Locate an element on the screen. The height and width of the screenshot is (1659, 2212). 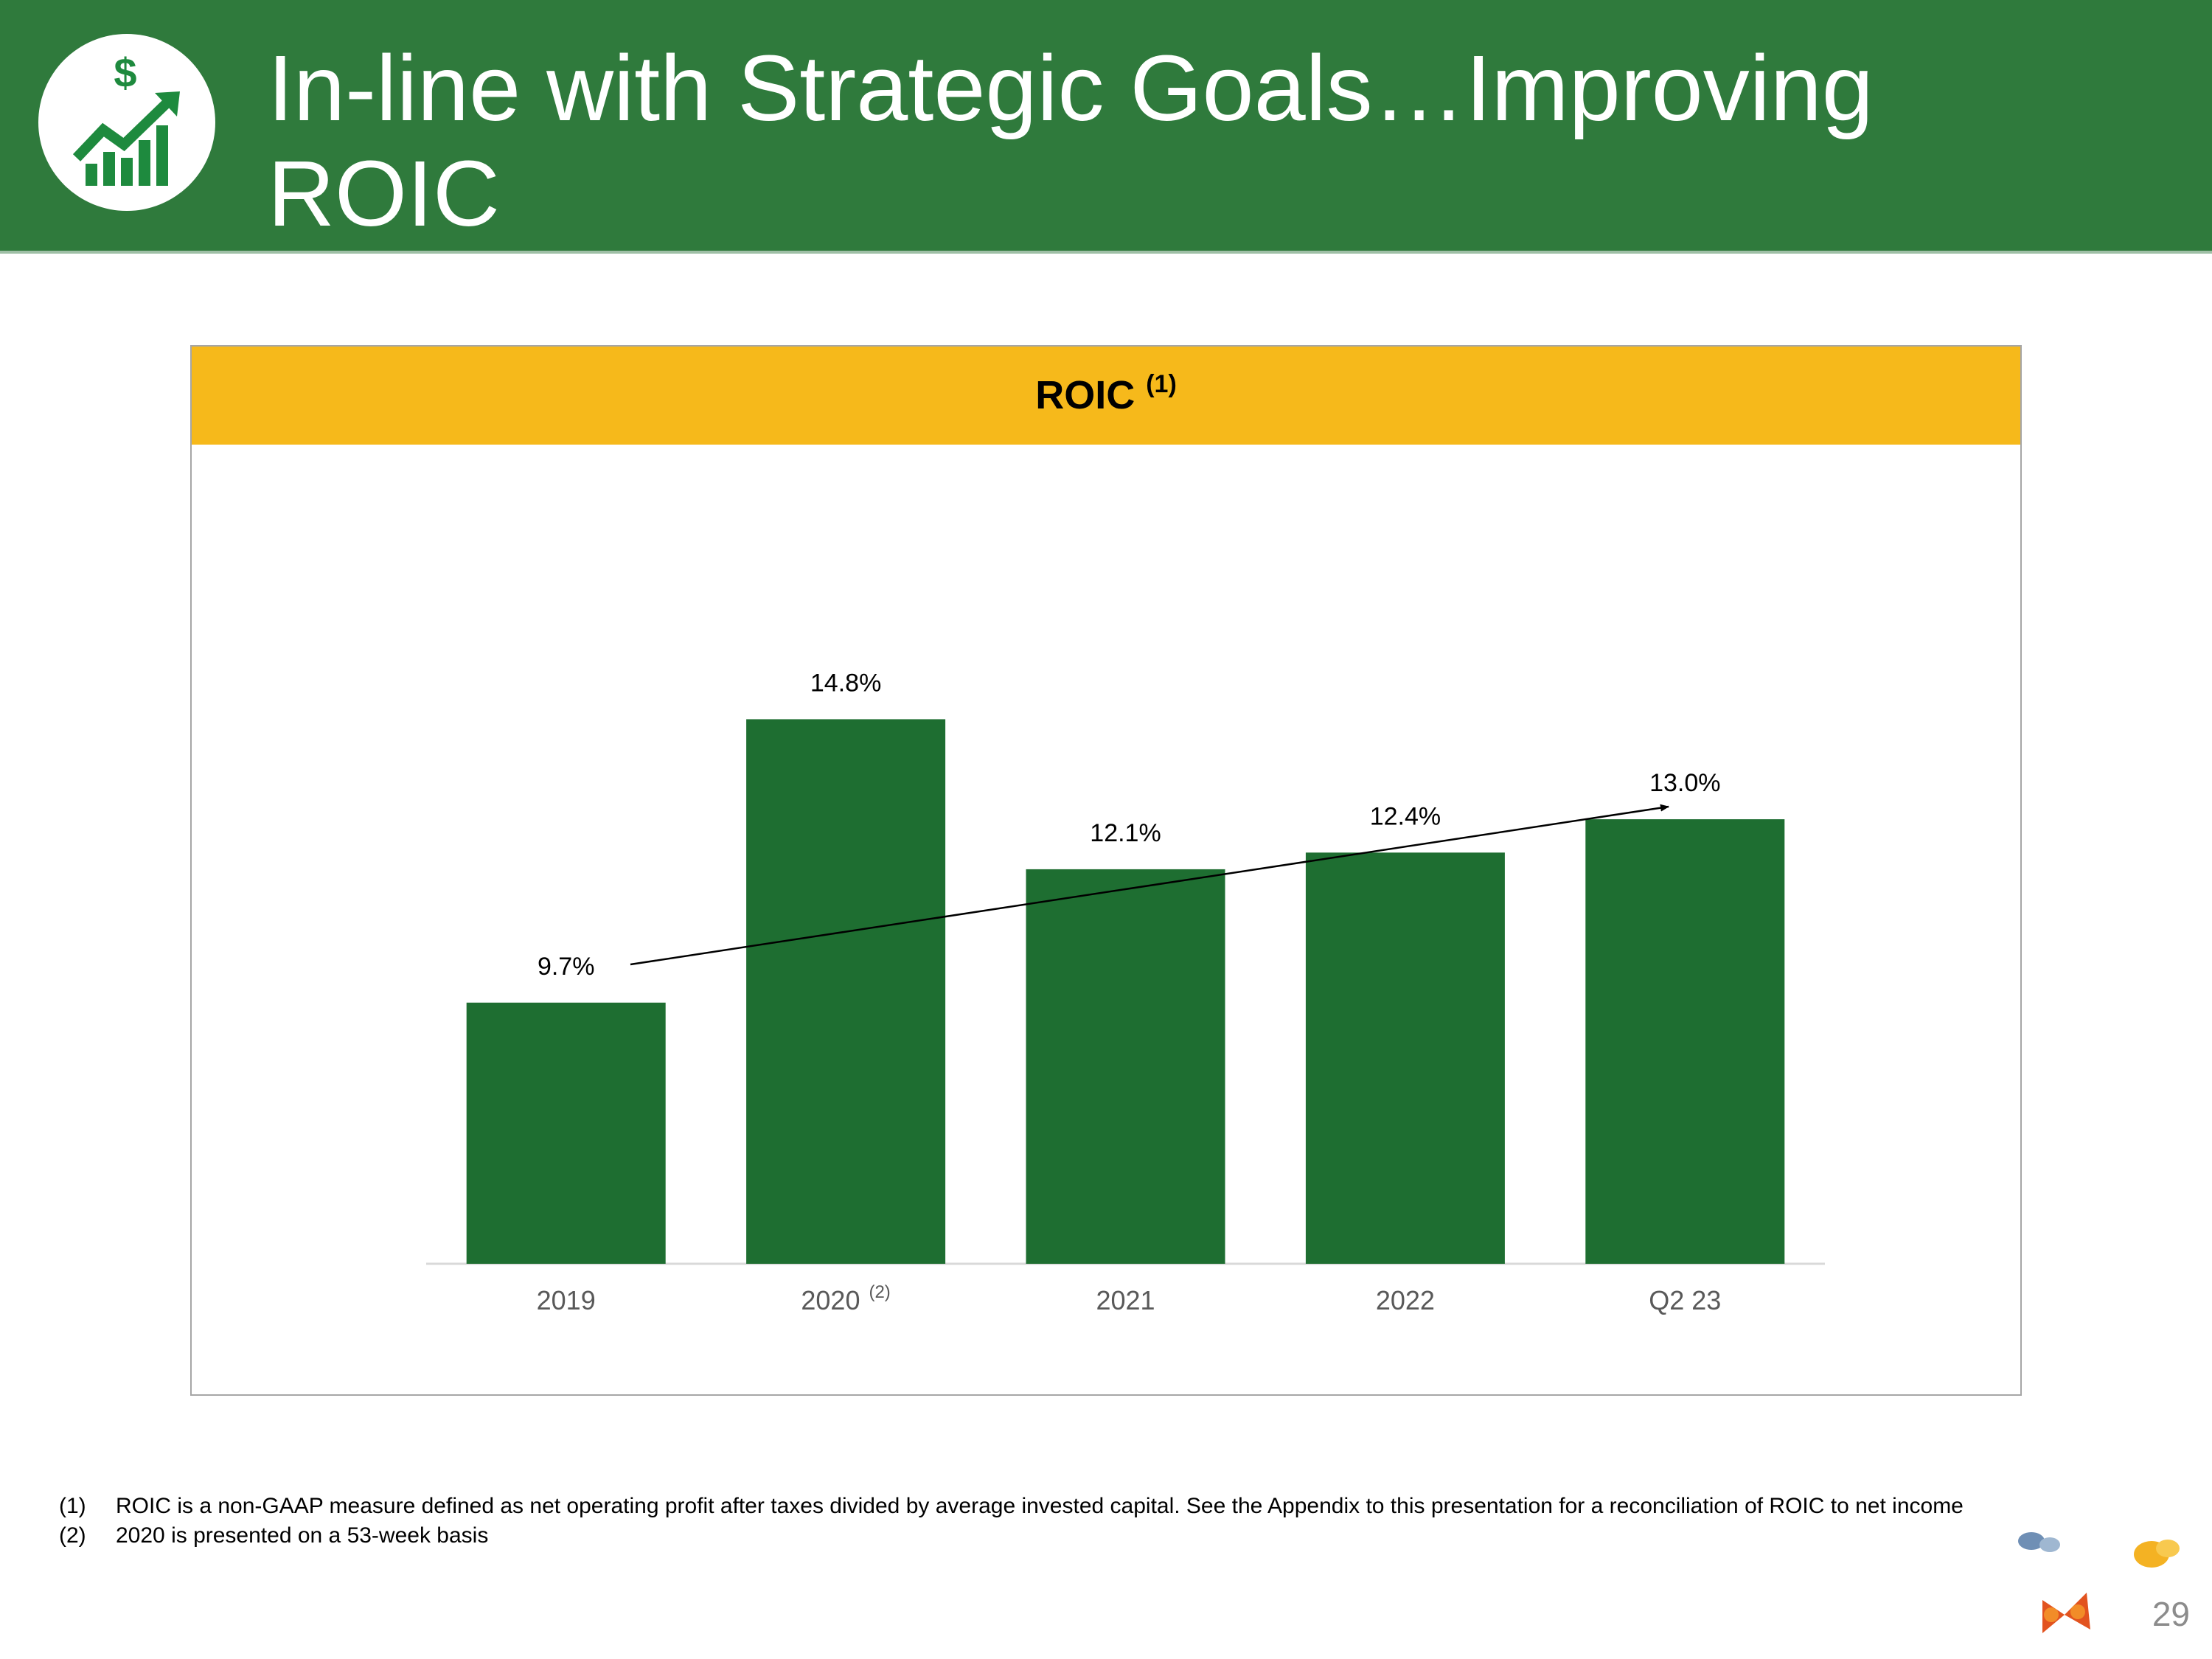
x-tick-text: 2021 is located at coordinates (1125, 1300).